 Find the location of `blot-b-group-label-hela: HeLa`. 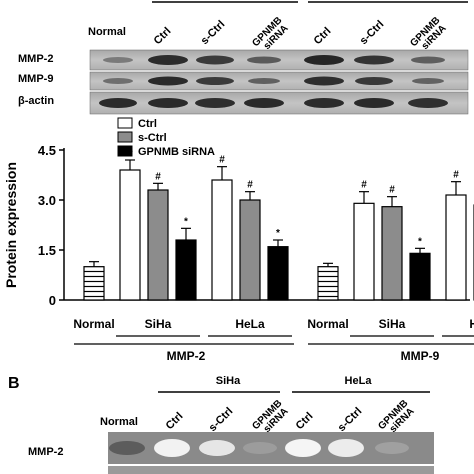

blot-b-group-label-hela: HeLa is located at coordinates (359, 381).